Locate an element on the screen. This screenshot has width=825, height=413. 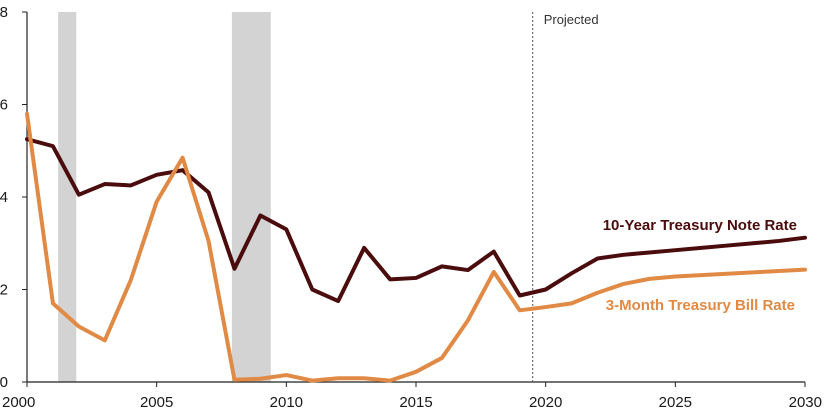
y-tick-label-6: 6 is located at coordinates (4, 105).